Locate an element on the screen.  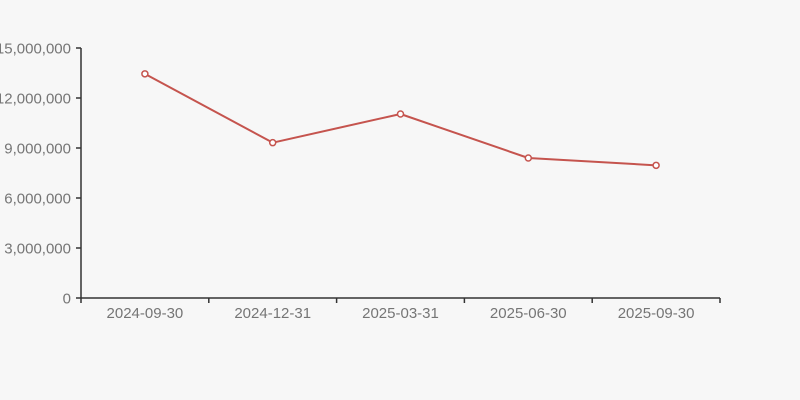
y-axis-label: 15,000,000 is located at coordinates (35, 48).